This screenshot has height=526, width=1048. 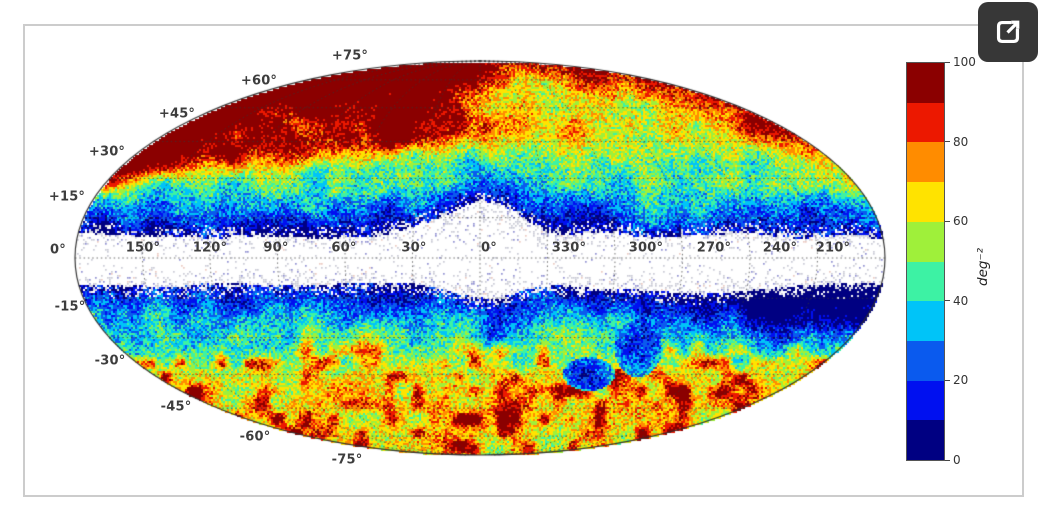 What do you see at coordinates (67, 197) in the screenshot?
I see `lat-tick-label: +15°` at bounding box center [67, 197].